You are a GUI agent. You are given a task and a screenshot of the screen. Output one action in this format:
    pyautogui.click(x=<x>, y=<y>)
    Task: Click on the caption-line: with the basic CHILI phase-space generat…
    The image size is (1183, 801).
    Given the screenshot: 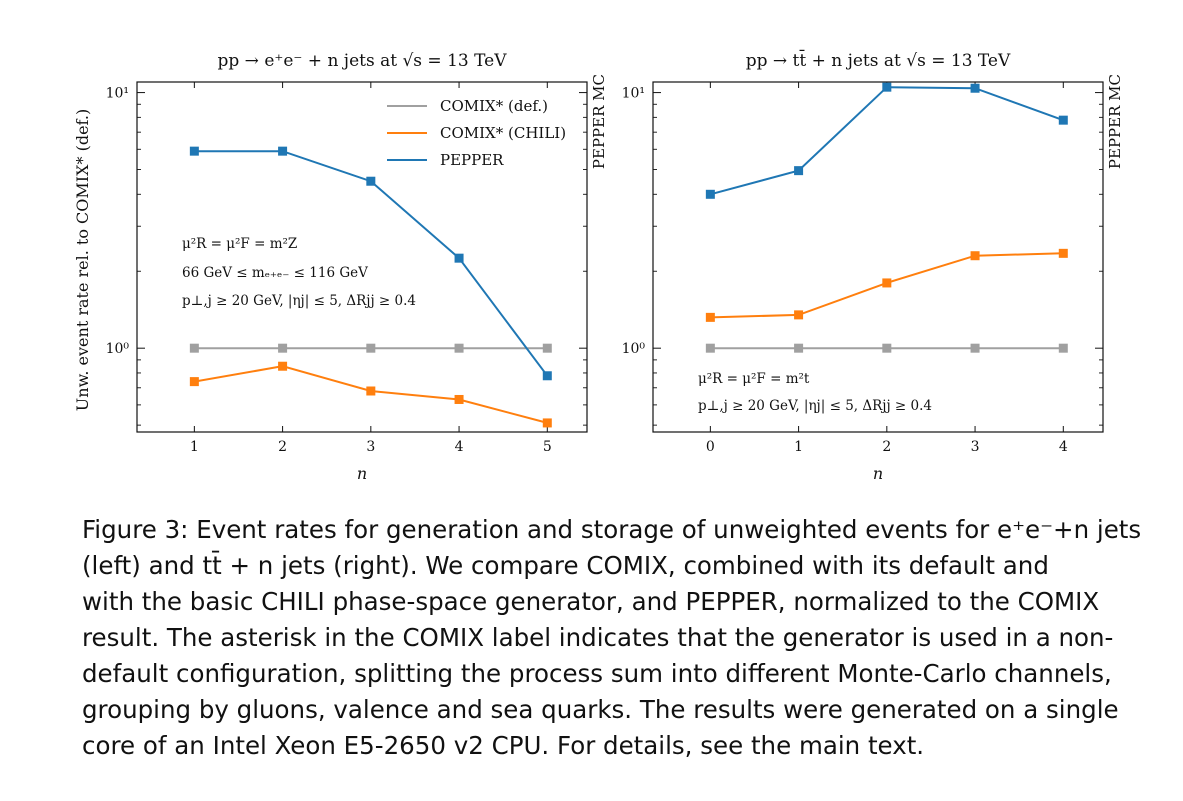 What is the action you would take?
    pyautogui.click(x=591, y=601)
    